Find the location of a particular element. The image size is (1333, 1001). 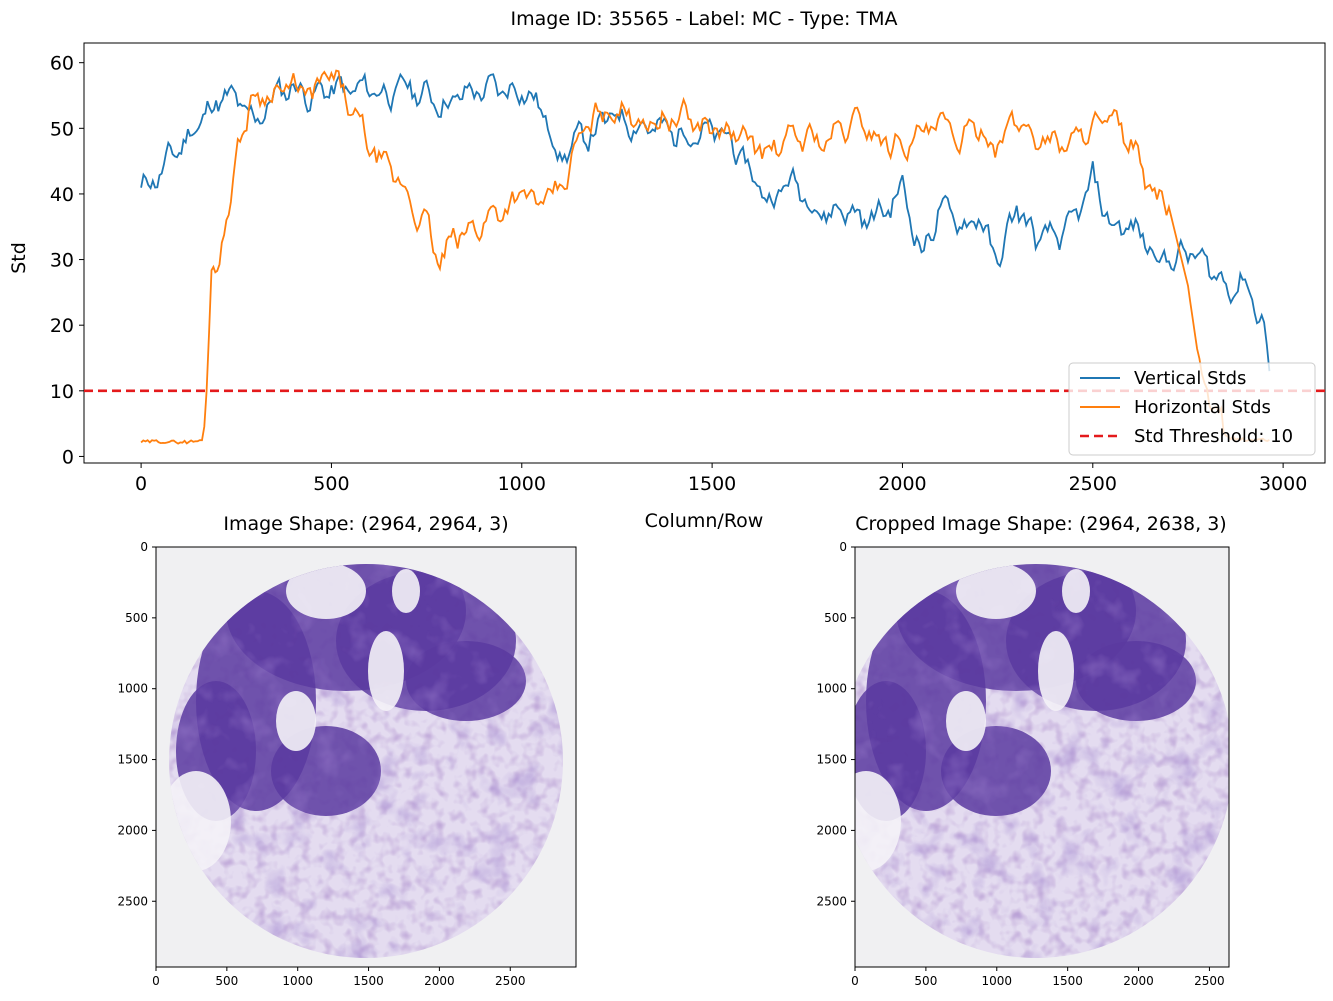

x-tick-label: 2000 is located at coordinates (902, 484).